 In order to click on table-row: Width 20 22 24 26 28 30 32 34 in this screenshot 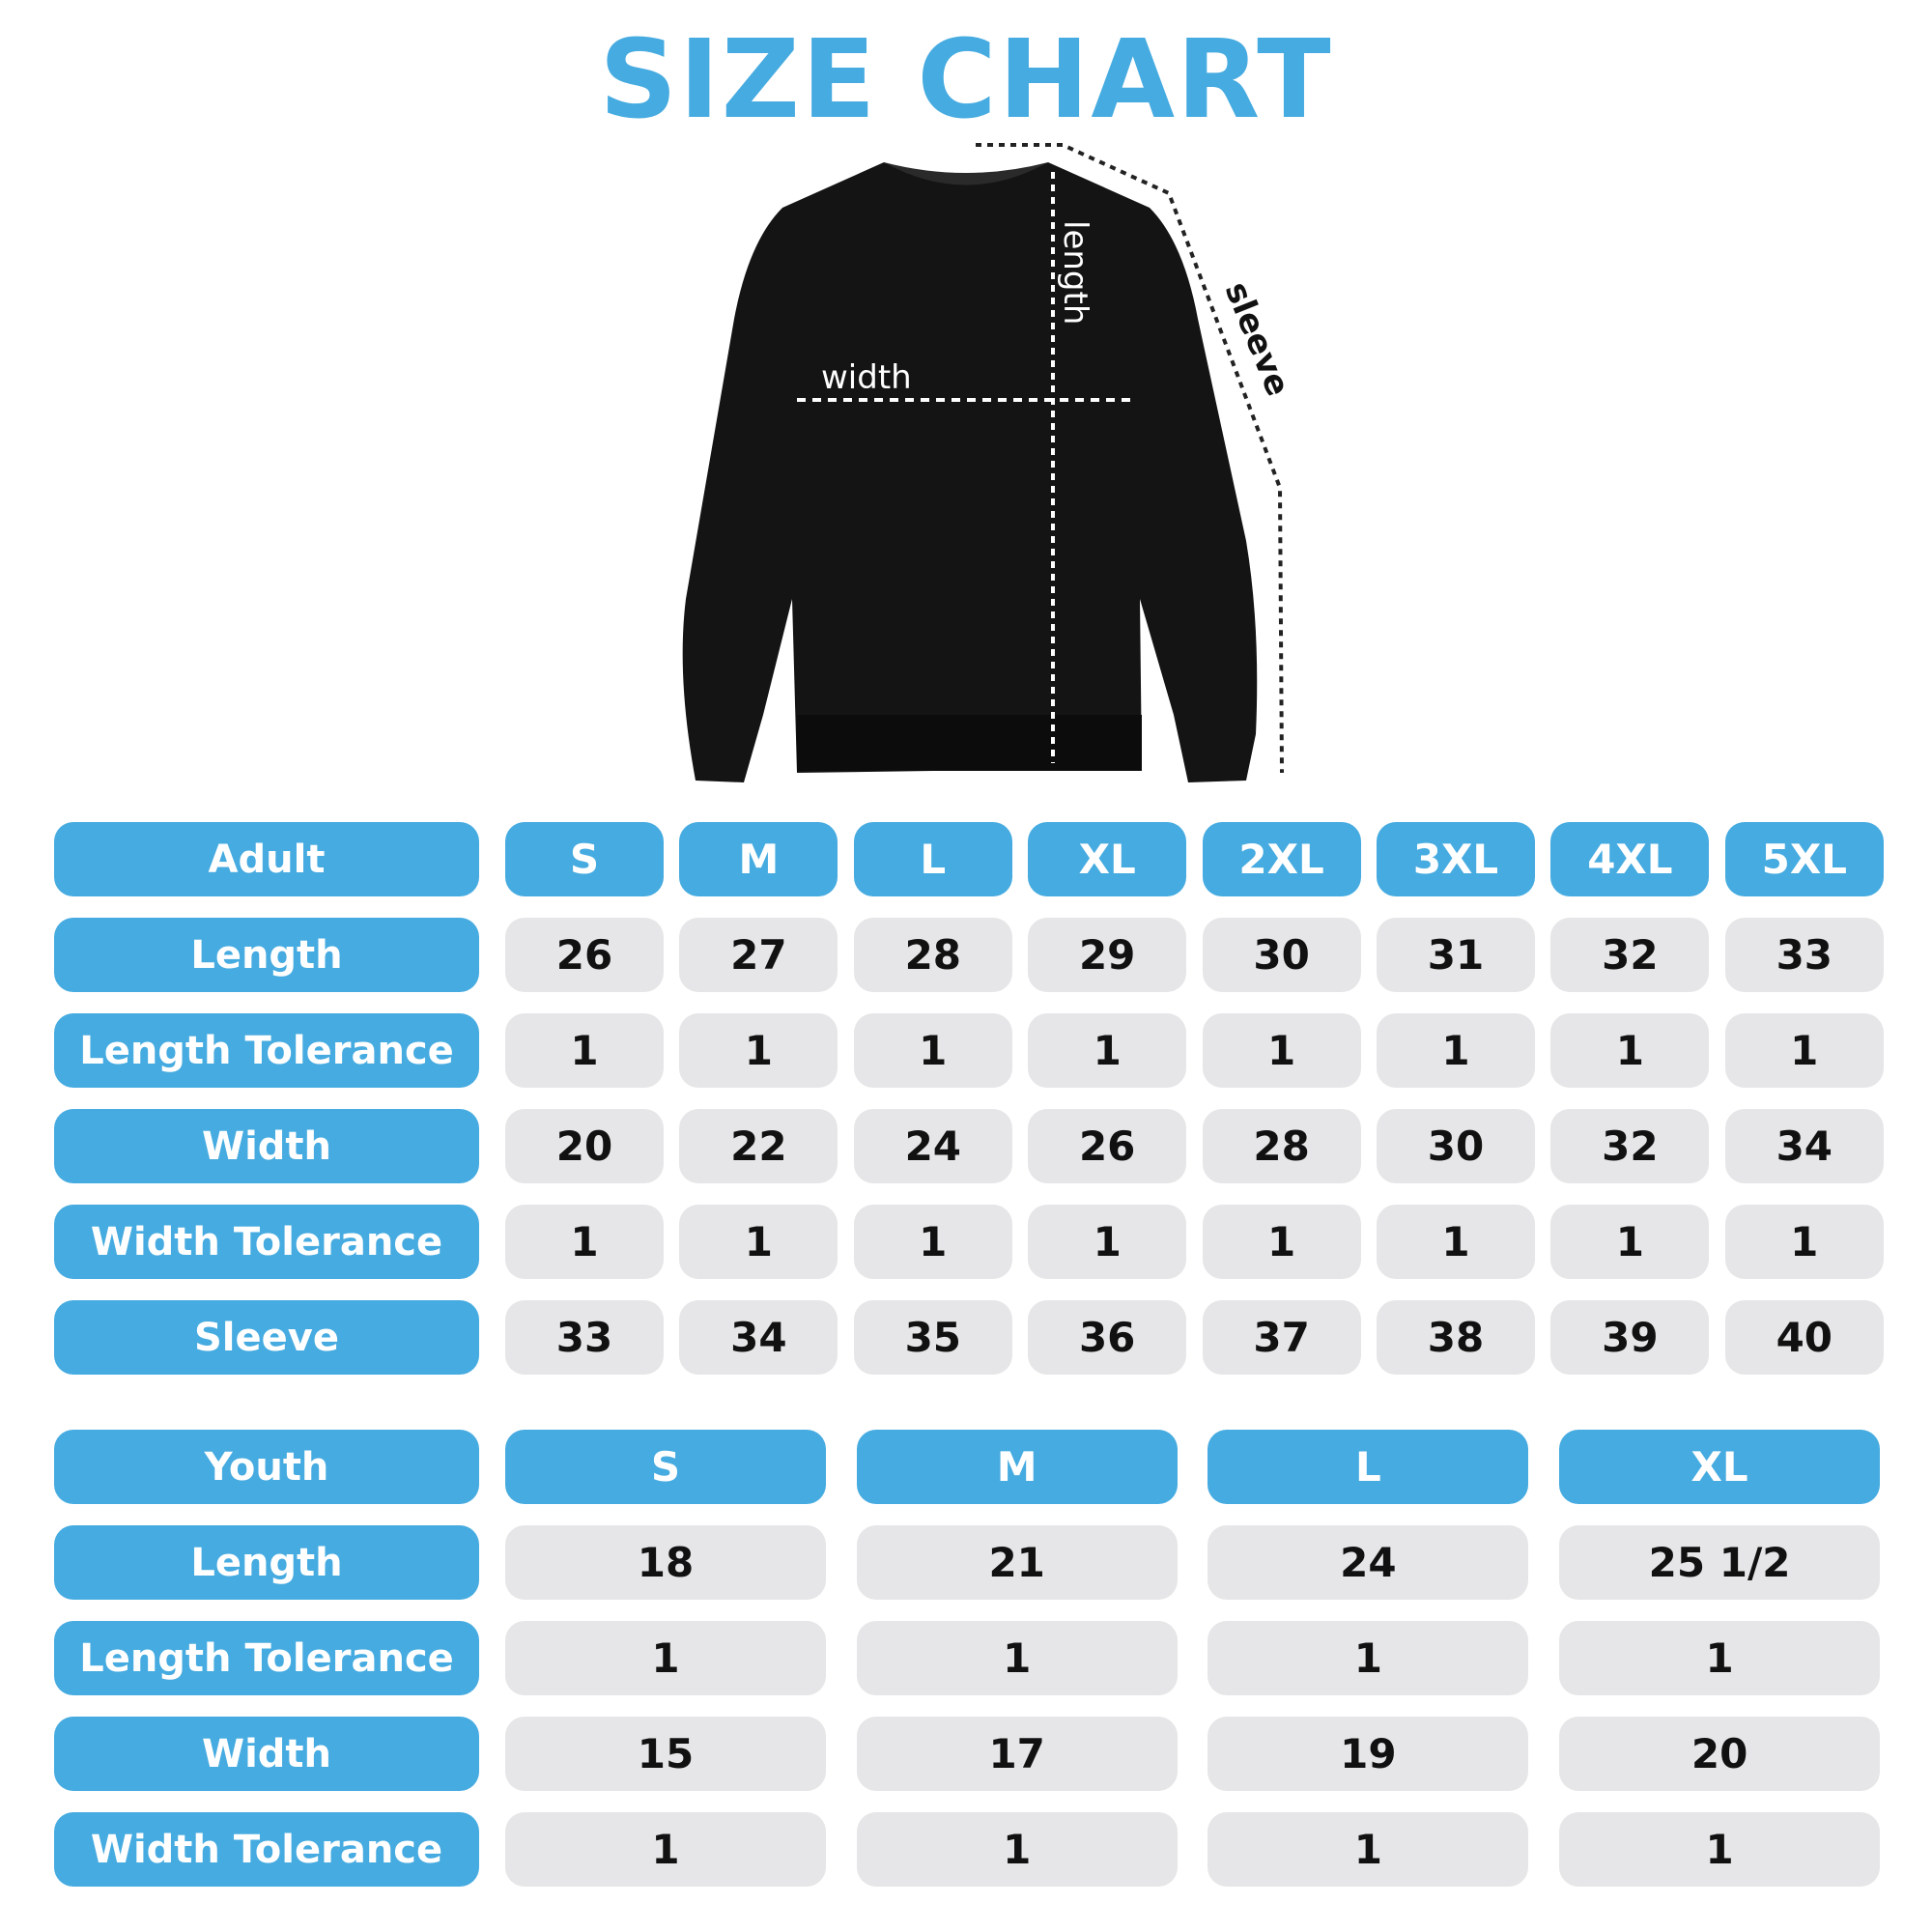, I will do `click(969, 1146)`.